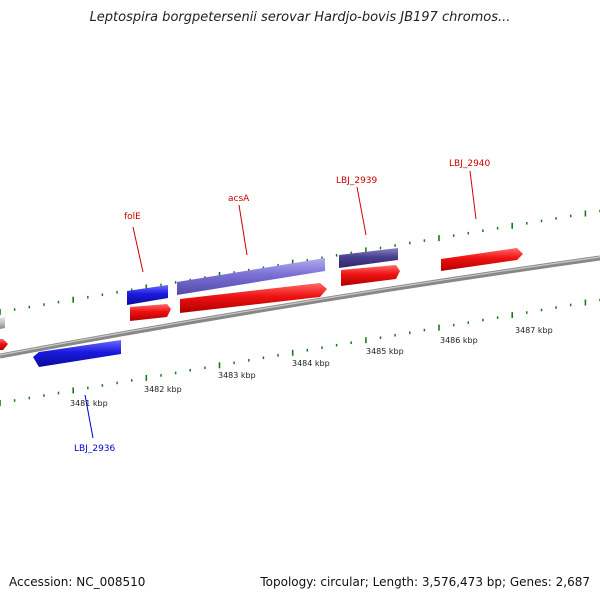 The image size is (600, 600). Describe the element at coordinates (470, 164) in the screenshot. I see `gene-label-lbj-2940: LBJ_2940` at that location.